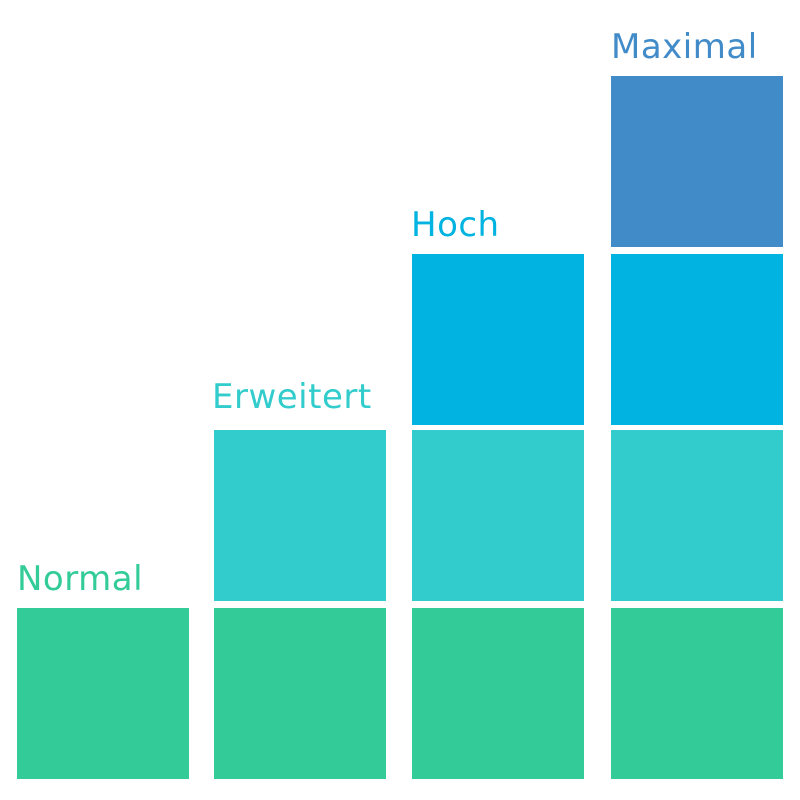 This screenshot has height=800, width=800. I want to click on block-maximal-tier4, so click(697, 161).